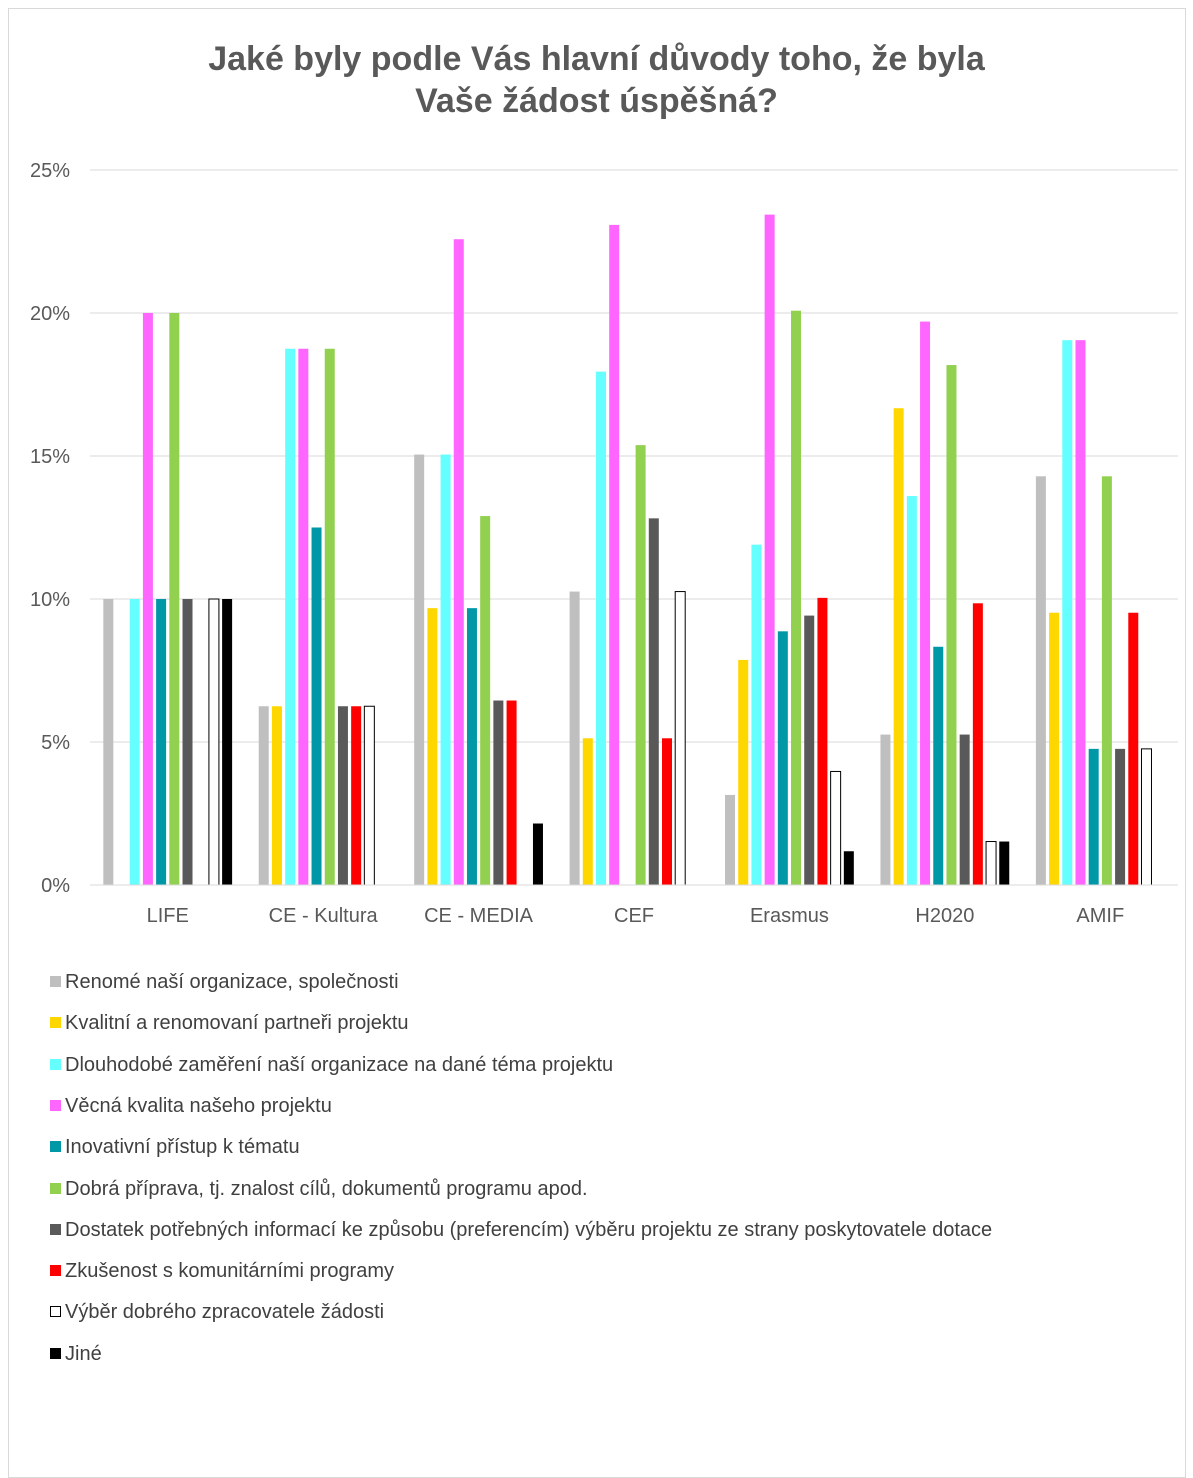 This screenshot has height=1478, width=1193. Describe the element at coordinates (324, 916) in the screenshot. I see `x-tick-label: CE - Kultura` at that location.